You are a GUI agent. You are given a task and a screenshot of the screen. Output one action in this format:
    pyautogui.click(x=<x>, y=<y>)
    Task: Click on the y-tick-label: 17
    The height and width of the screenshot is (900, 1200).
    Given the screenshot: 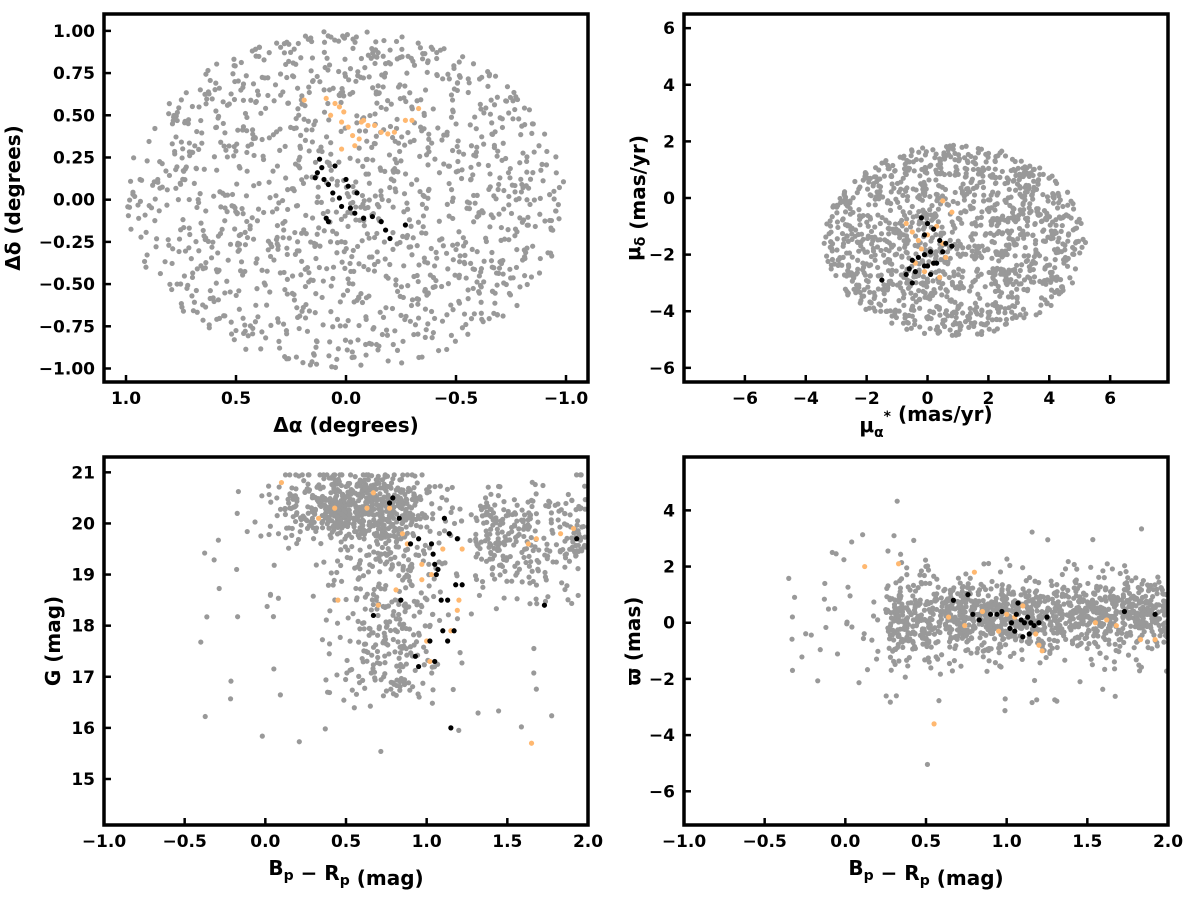 What is the action you would take?
    pyautogui.click(x=83, y=678)
    